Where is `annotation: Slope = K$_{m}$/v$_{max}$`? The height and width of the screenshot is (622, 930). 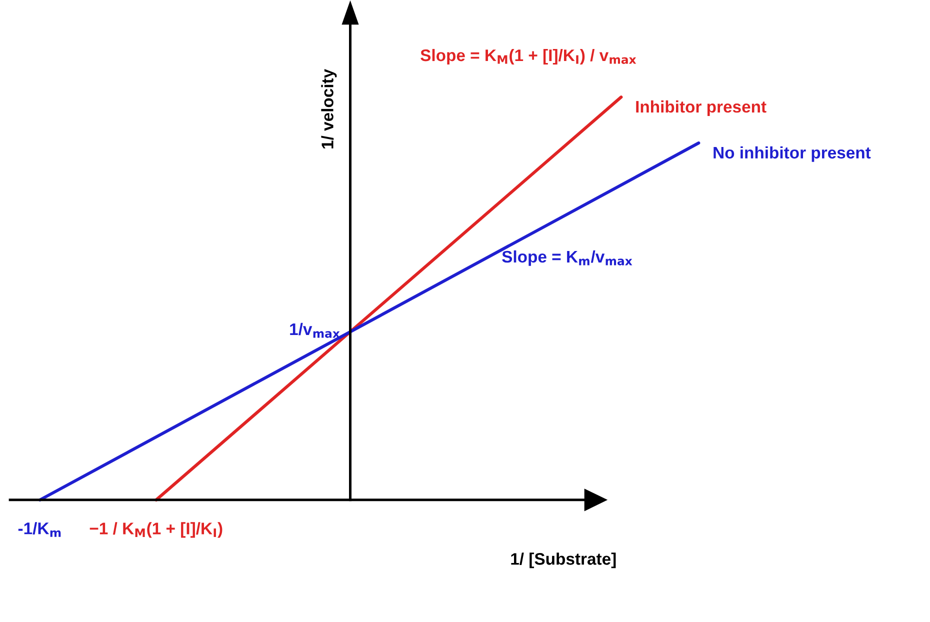
annotation: Slope = K$_{m}$/v$_{max}$ is located at coordinates (567, 258).